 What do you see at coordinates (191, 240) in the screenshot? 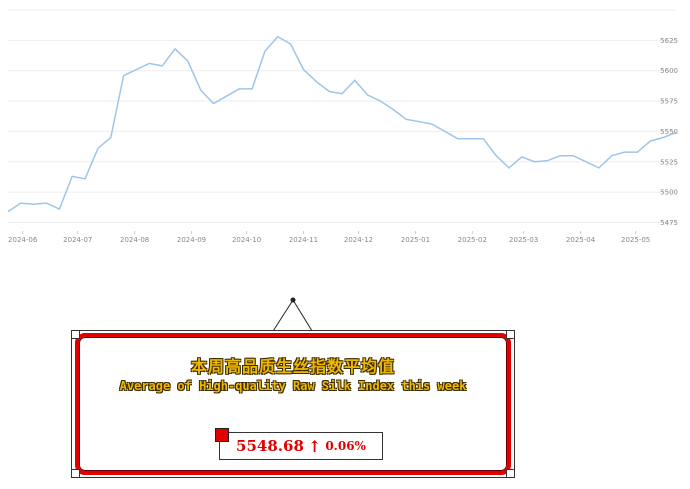
I see `x-tick-label: 2024-09` at bounding box center [191, 240].